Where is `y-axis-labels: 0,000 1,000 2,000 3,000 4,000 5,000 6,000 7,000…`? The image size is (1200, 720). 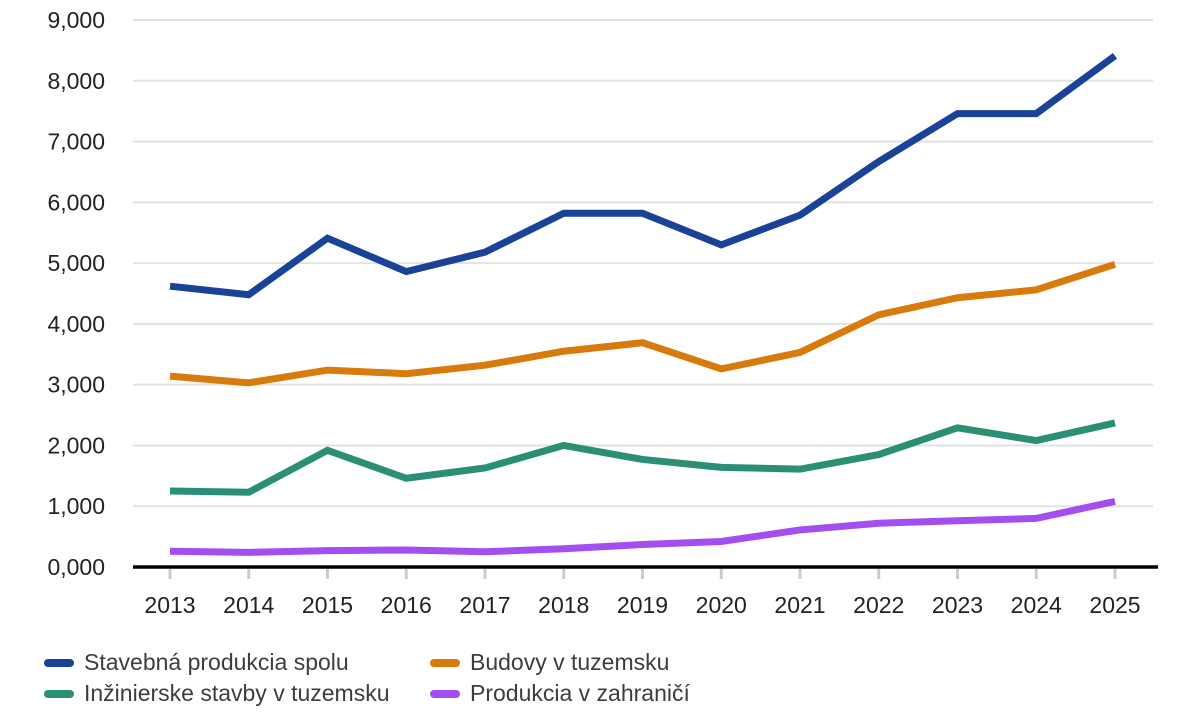 y-axis-labels: 0,000 1,000 2,000 3,000 4,000 5,000 6,000 7,000… is located at coordinates (76, 293).